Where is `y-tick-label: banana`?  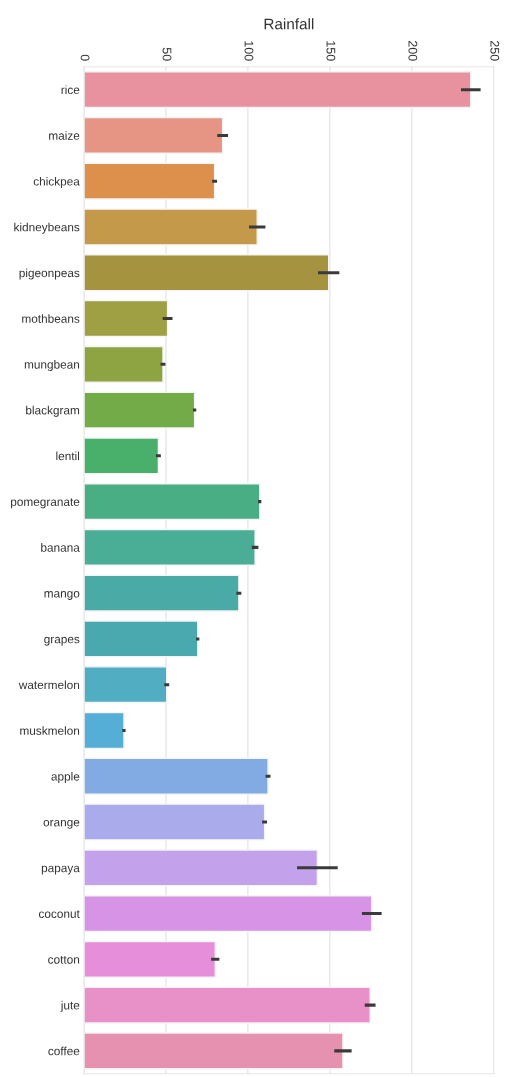
y-tick-label: banana is located at coordinates (60, 547).